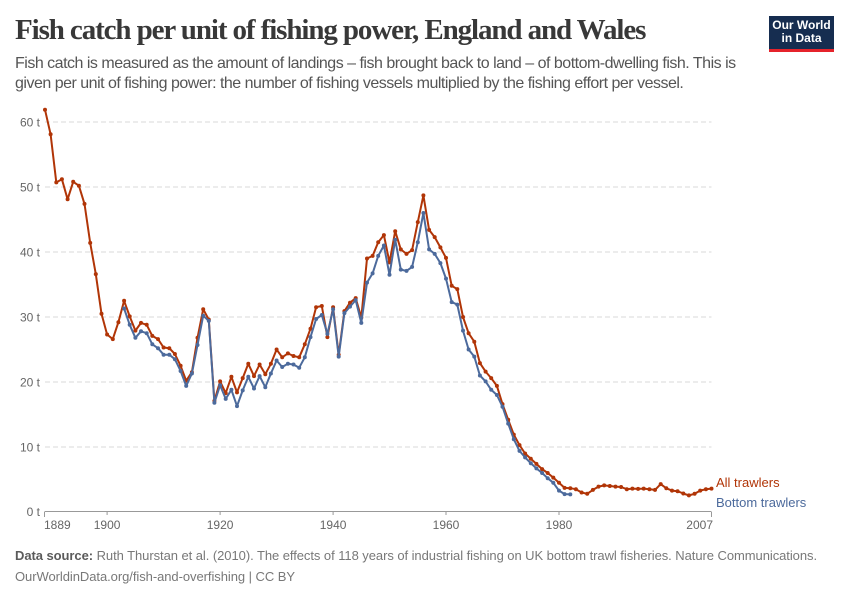  Describe the element at coordinates (107, 525) in the screenshot. I see `svg-text: 1900` at that location.